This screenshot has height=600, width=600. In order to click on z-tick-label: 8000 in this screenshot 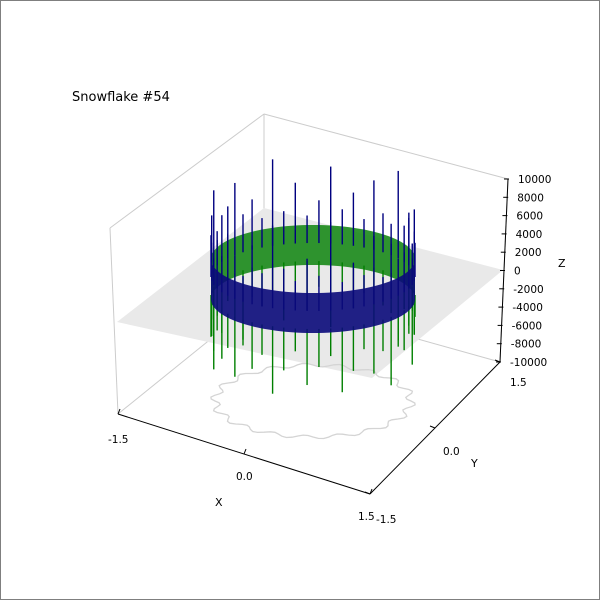, I will do `click(530, 198)`.